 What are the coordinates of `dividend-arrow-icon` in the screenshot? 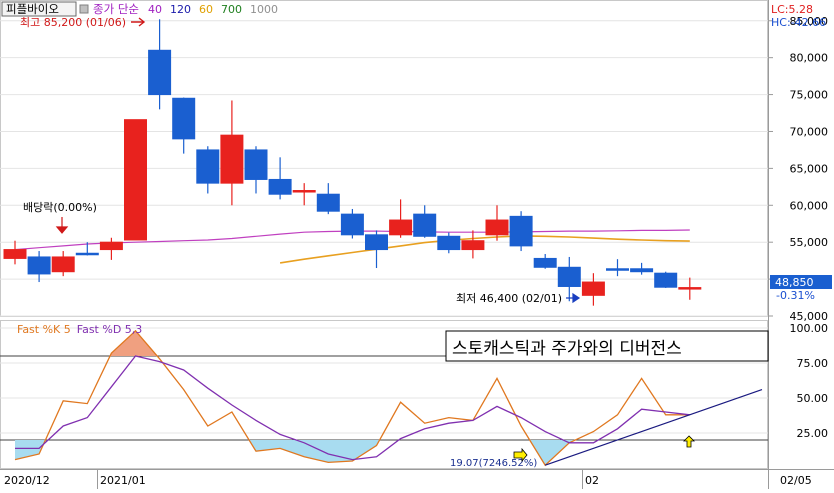 It's located at (62, 225).